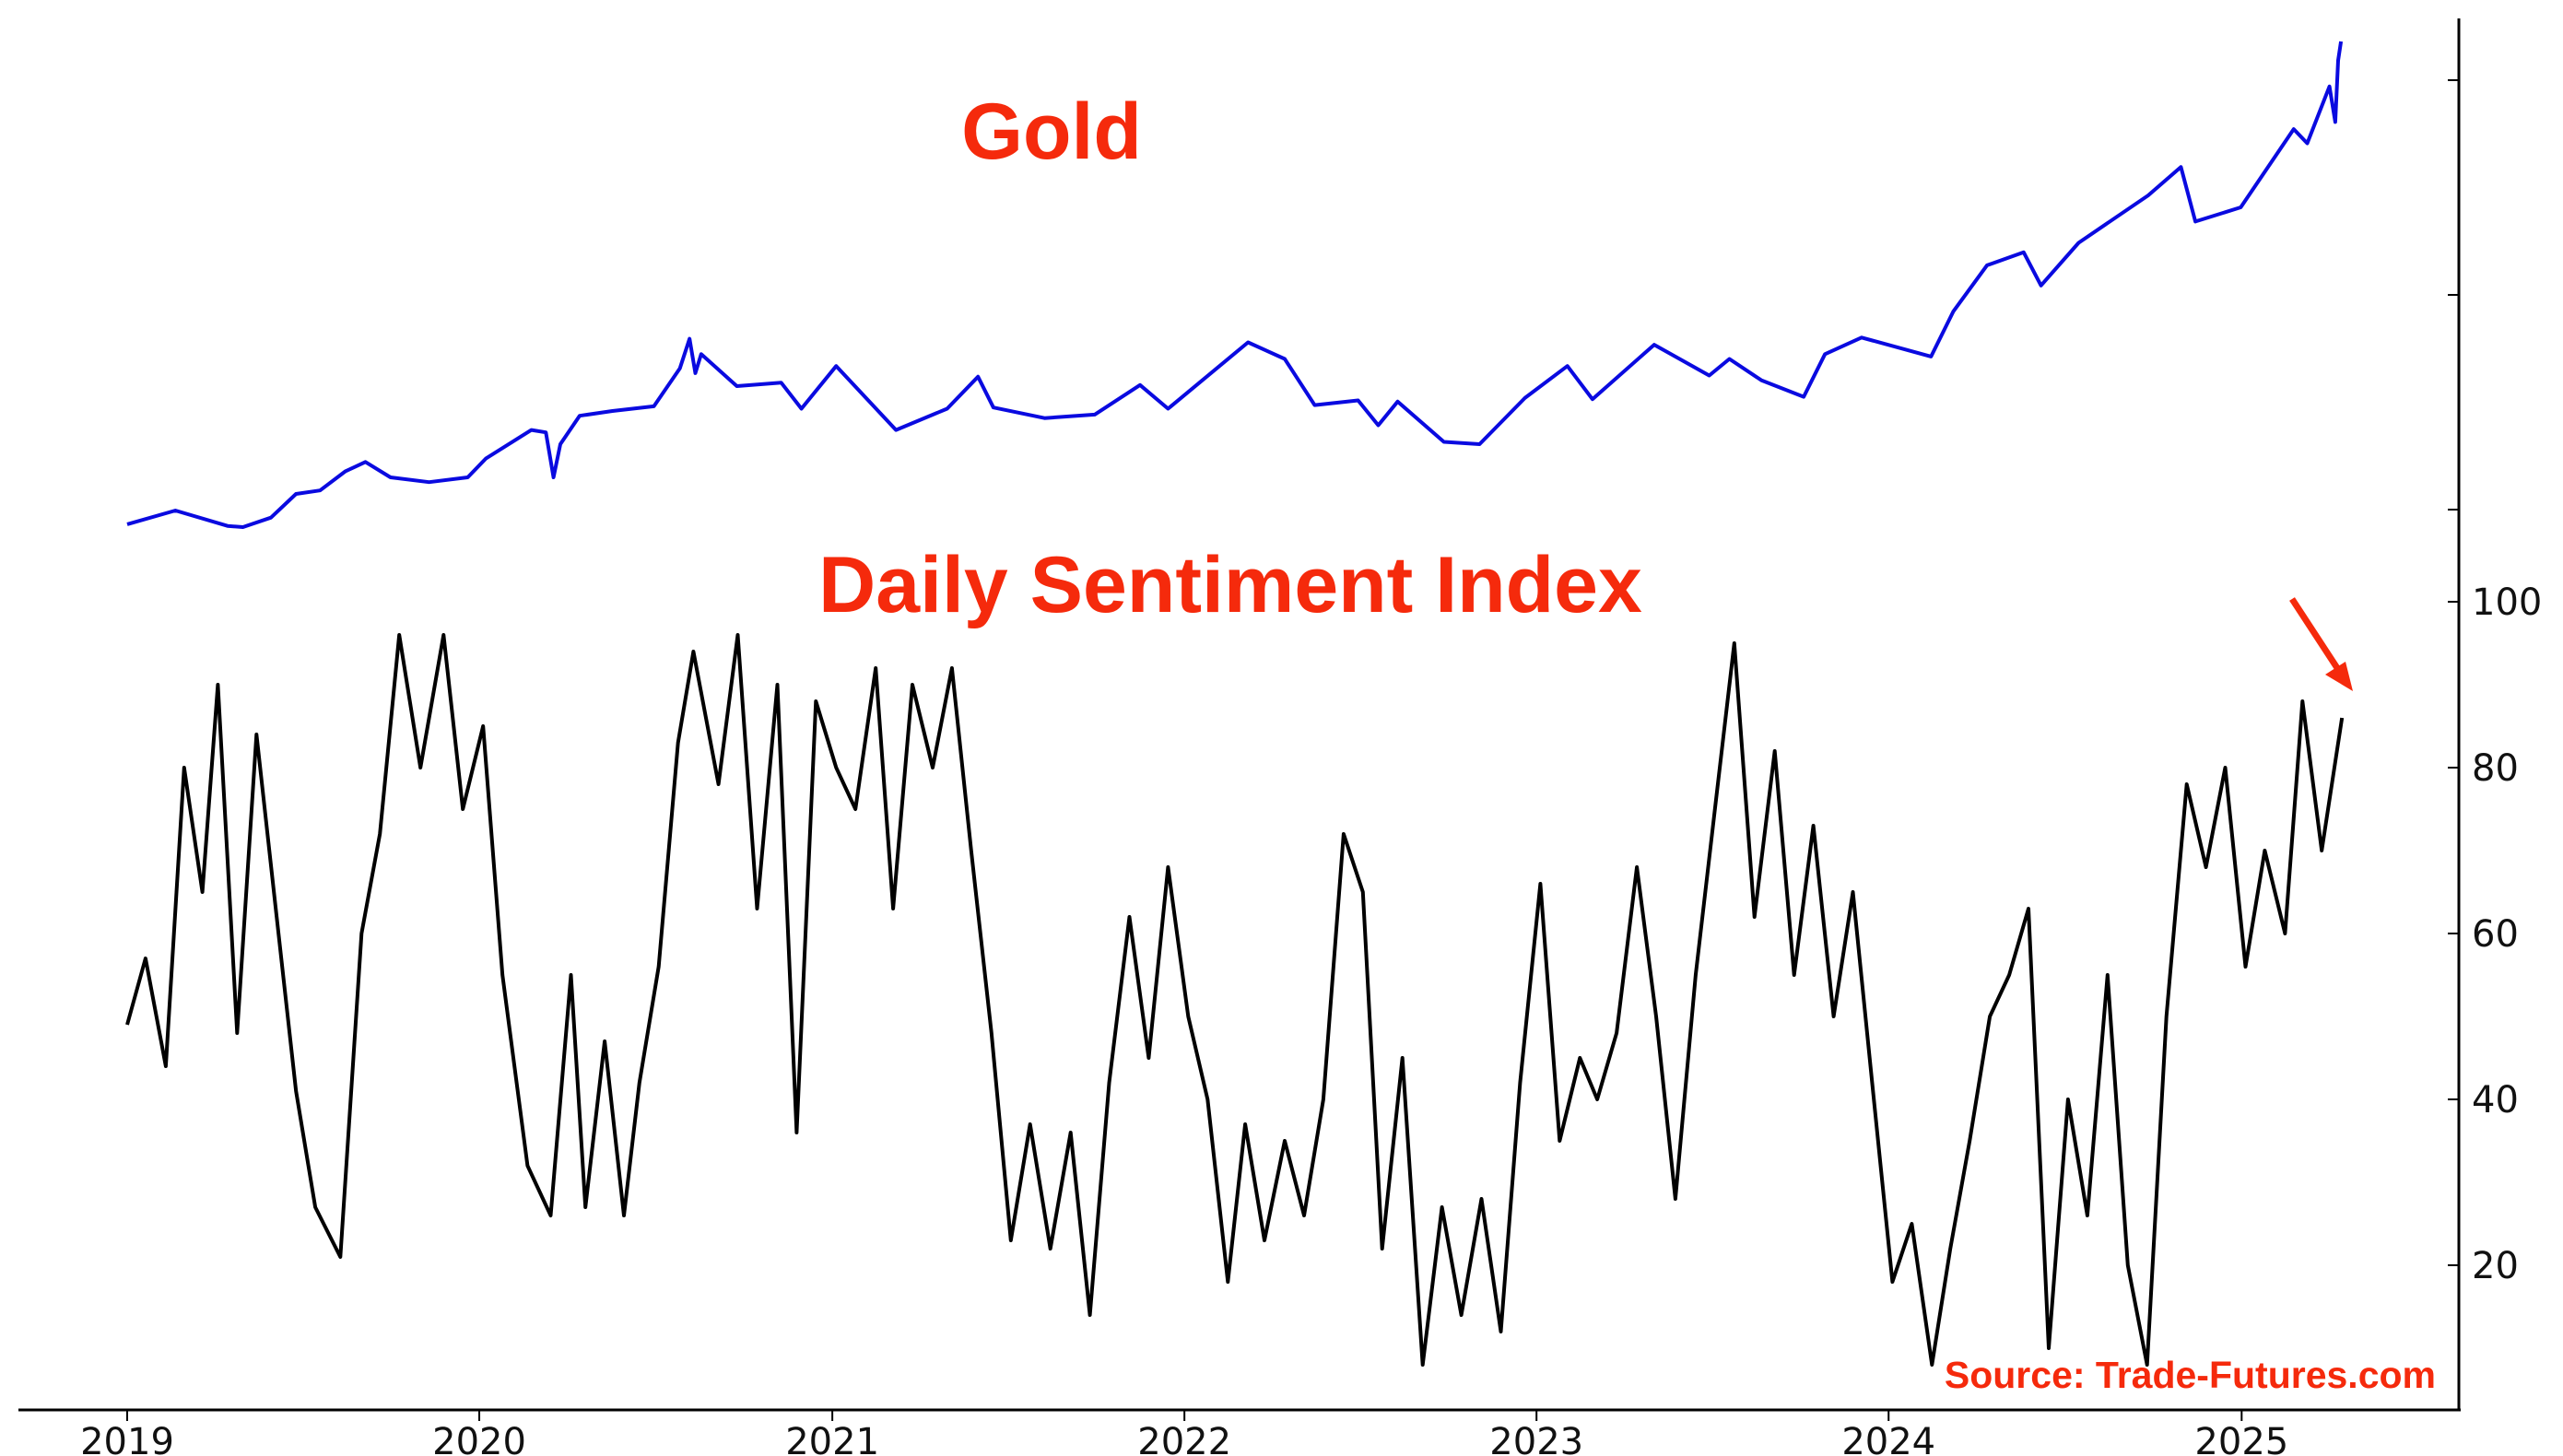  Describe the element at coordinates (1888, 1438) in the screenshot. I see `x-tick-label: 2024` at that location.